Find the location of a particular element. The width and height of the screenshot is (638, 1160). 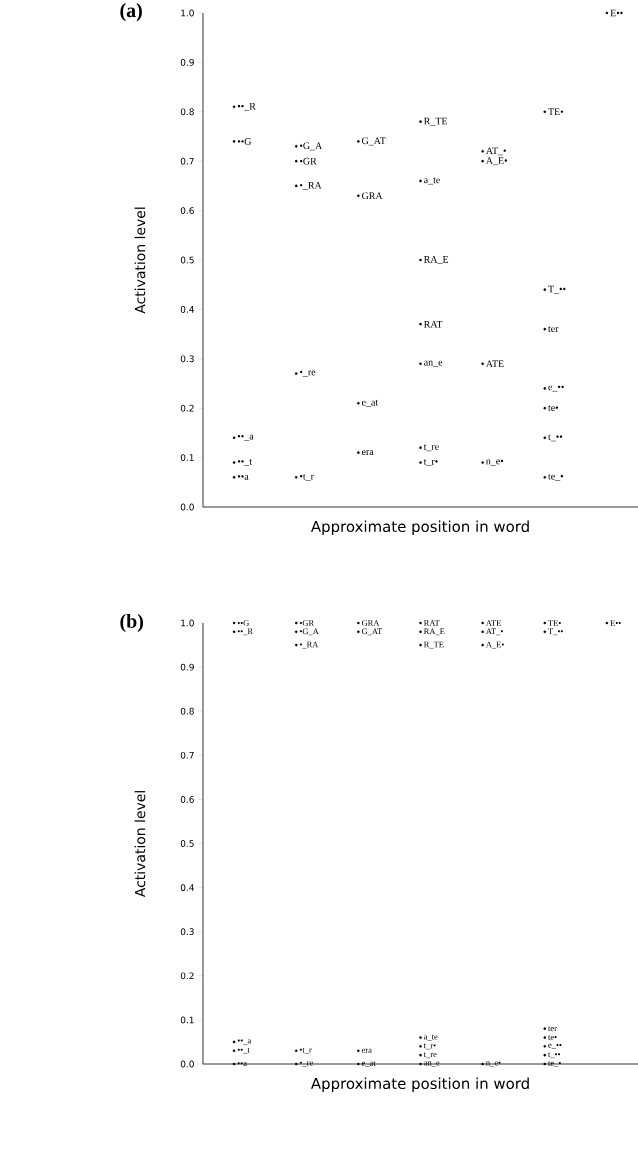

data-label: ATE is located at coordinates (494, 364).